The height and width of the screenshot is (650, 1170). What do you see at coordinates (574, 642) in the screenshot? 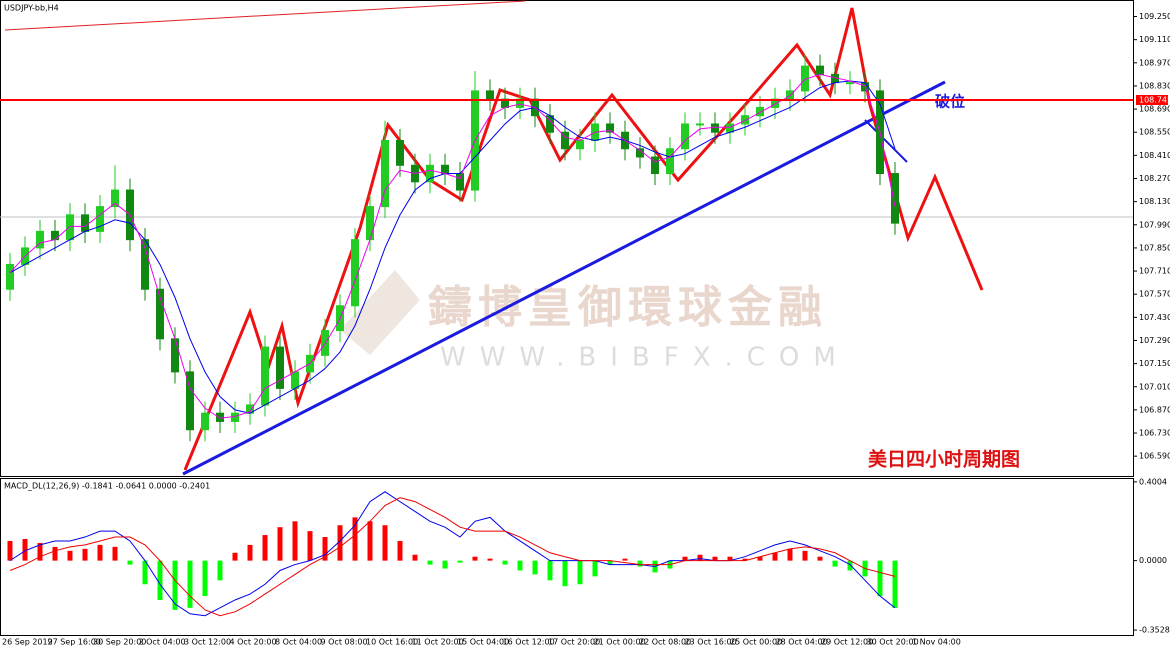
I see `x-tick-label: 17 Oct 20:00` at bounding box center [574, 642].